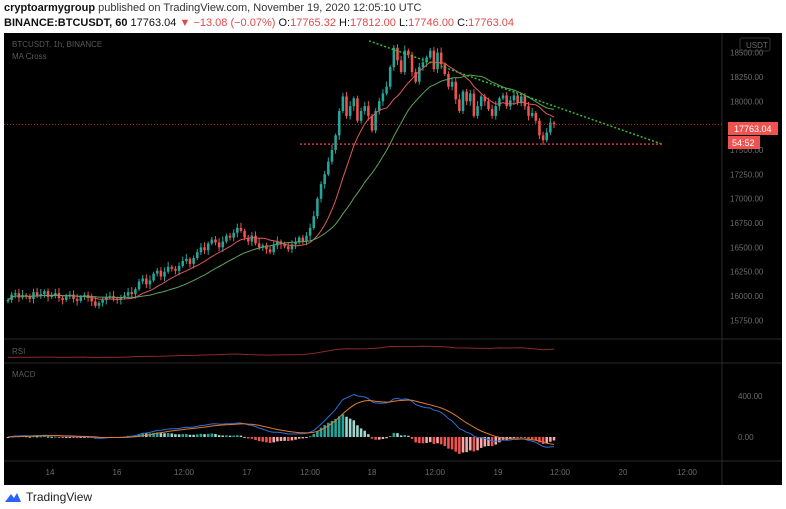 This screenshot has width=786, height=509. Describe the element at coordinates (59, 497) in the screenshot. I see `tradingview-brand: TradingView` at that location.